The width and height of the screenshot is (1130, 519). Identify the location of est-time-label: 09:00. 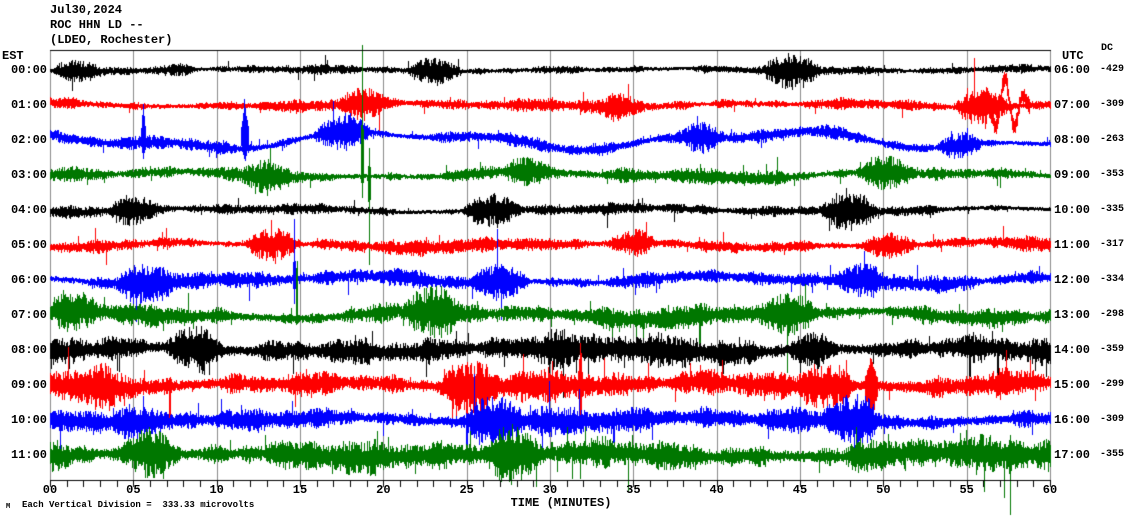
(28, 385).